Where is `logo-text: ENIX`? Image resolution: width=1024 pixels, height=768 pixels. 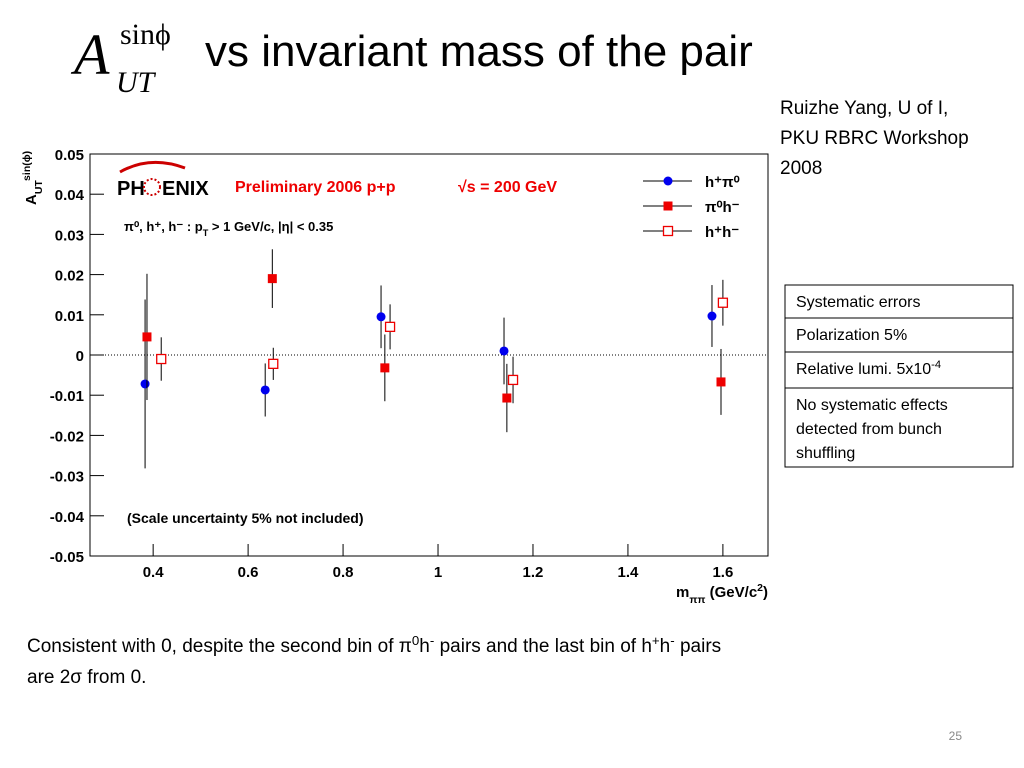
logo-text: ENIX is located at coordinates (185, 189).